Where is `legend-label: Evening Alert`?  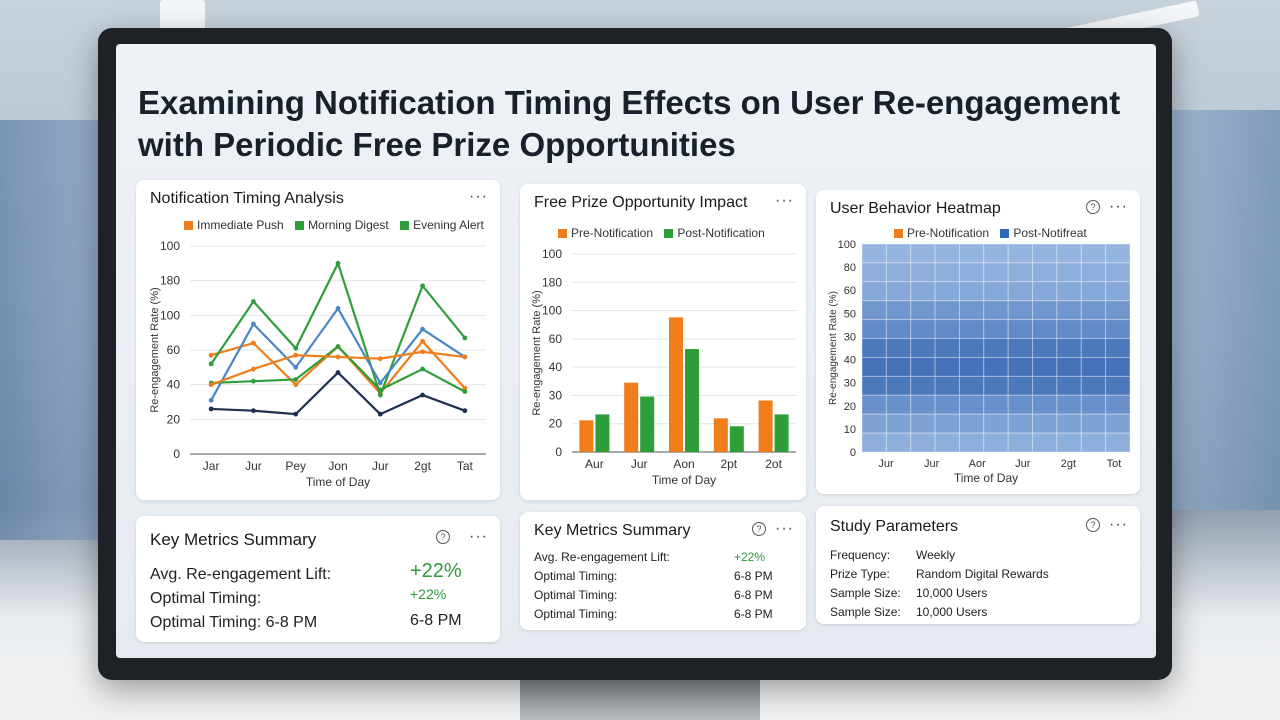 legend-label: Evening Alert is located at coordinates (448, 225).